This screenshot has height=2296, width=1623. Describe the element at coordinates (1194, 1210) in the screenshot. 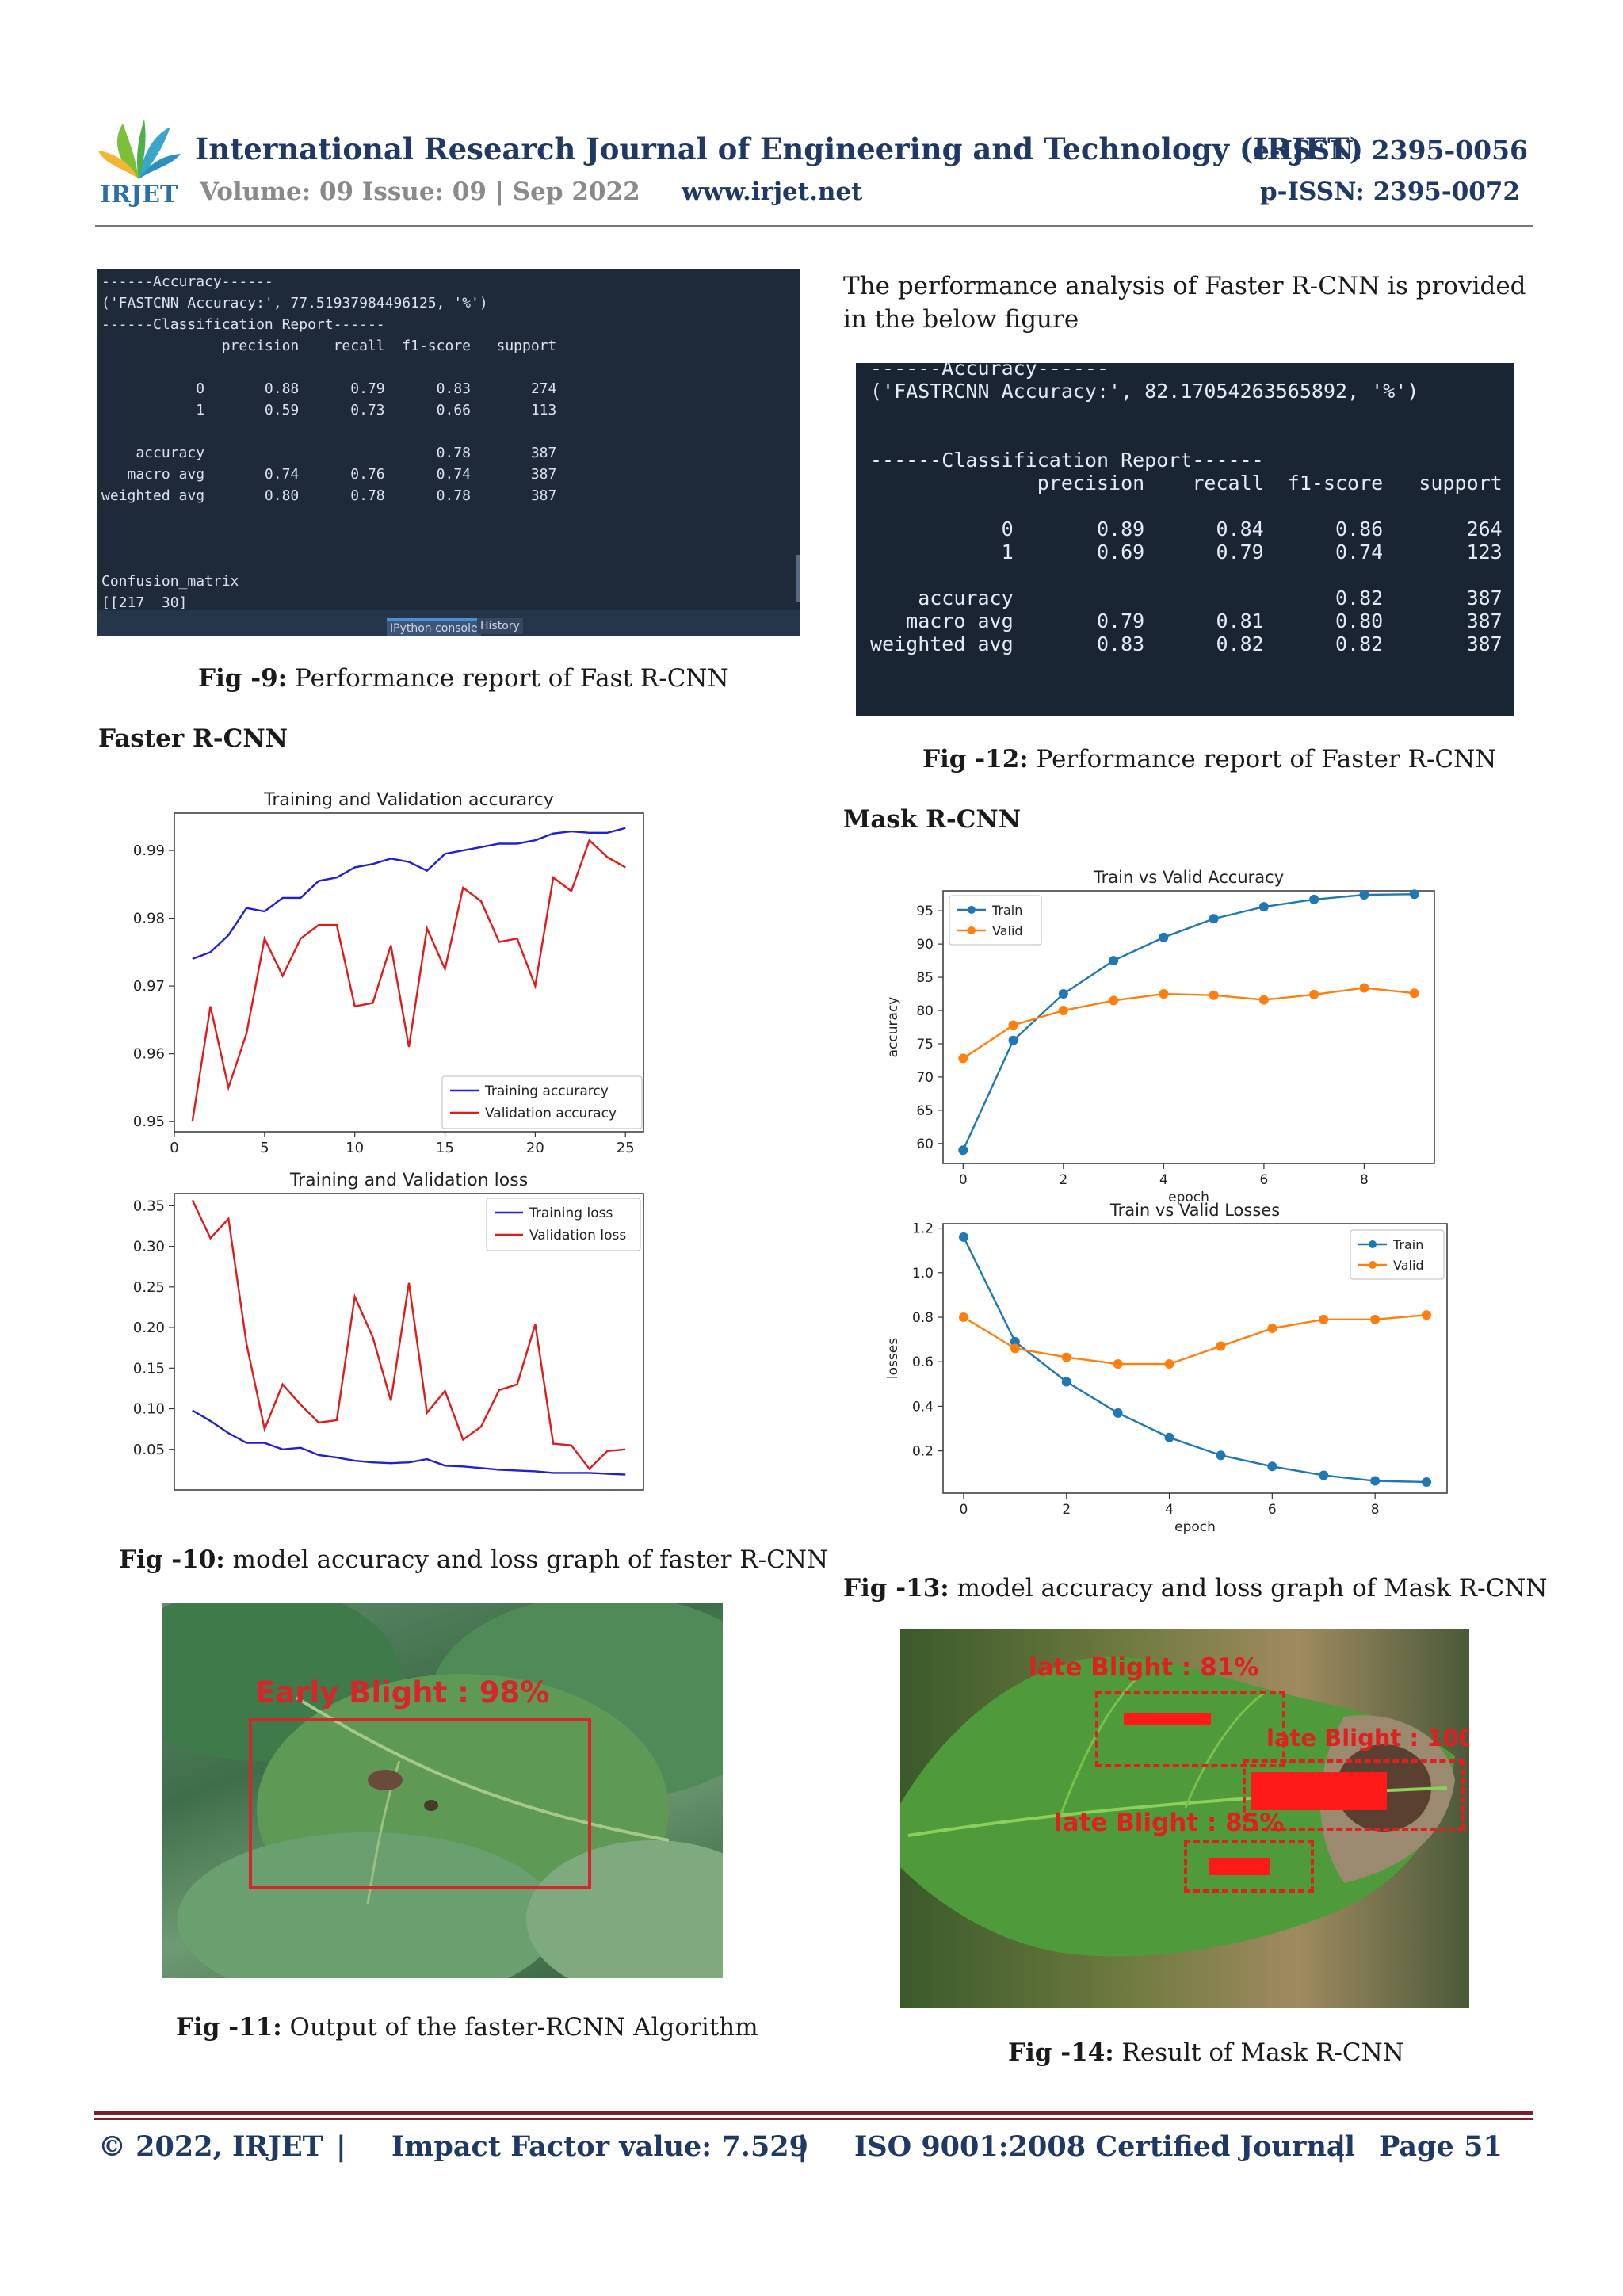

I see `chart-title: Train vs Valid Losses` at that location.